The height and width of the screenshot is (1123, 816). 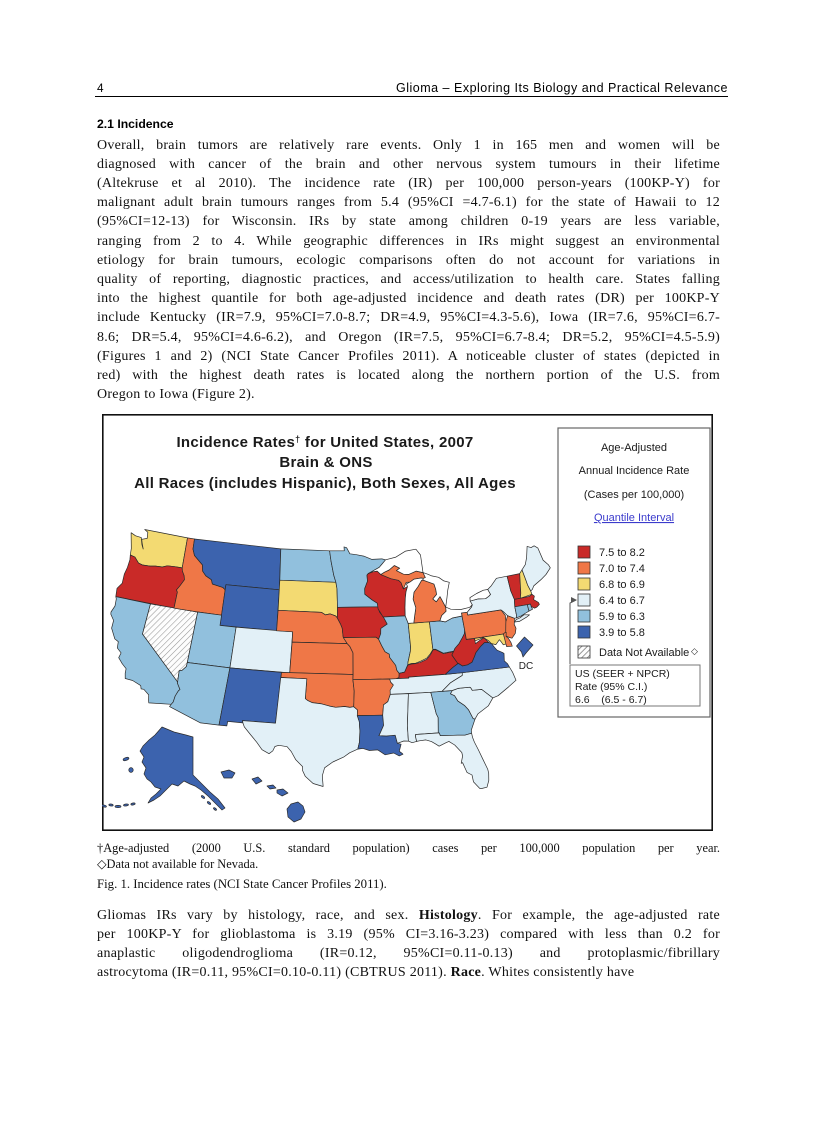 I want to click on svg-text: 6.6 (6.5 - 6.7), so click(x=611, y=700).